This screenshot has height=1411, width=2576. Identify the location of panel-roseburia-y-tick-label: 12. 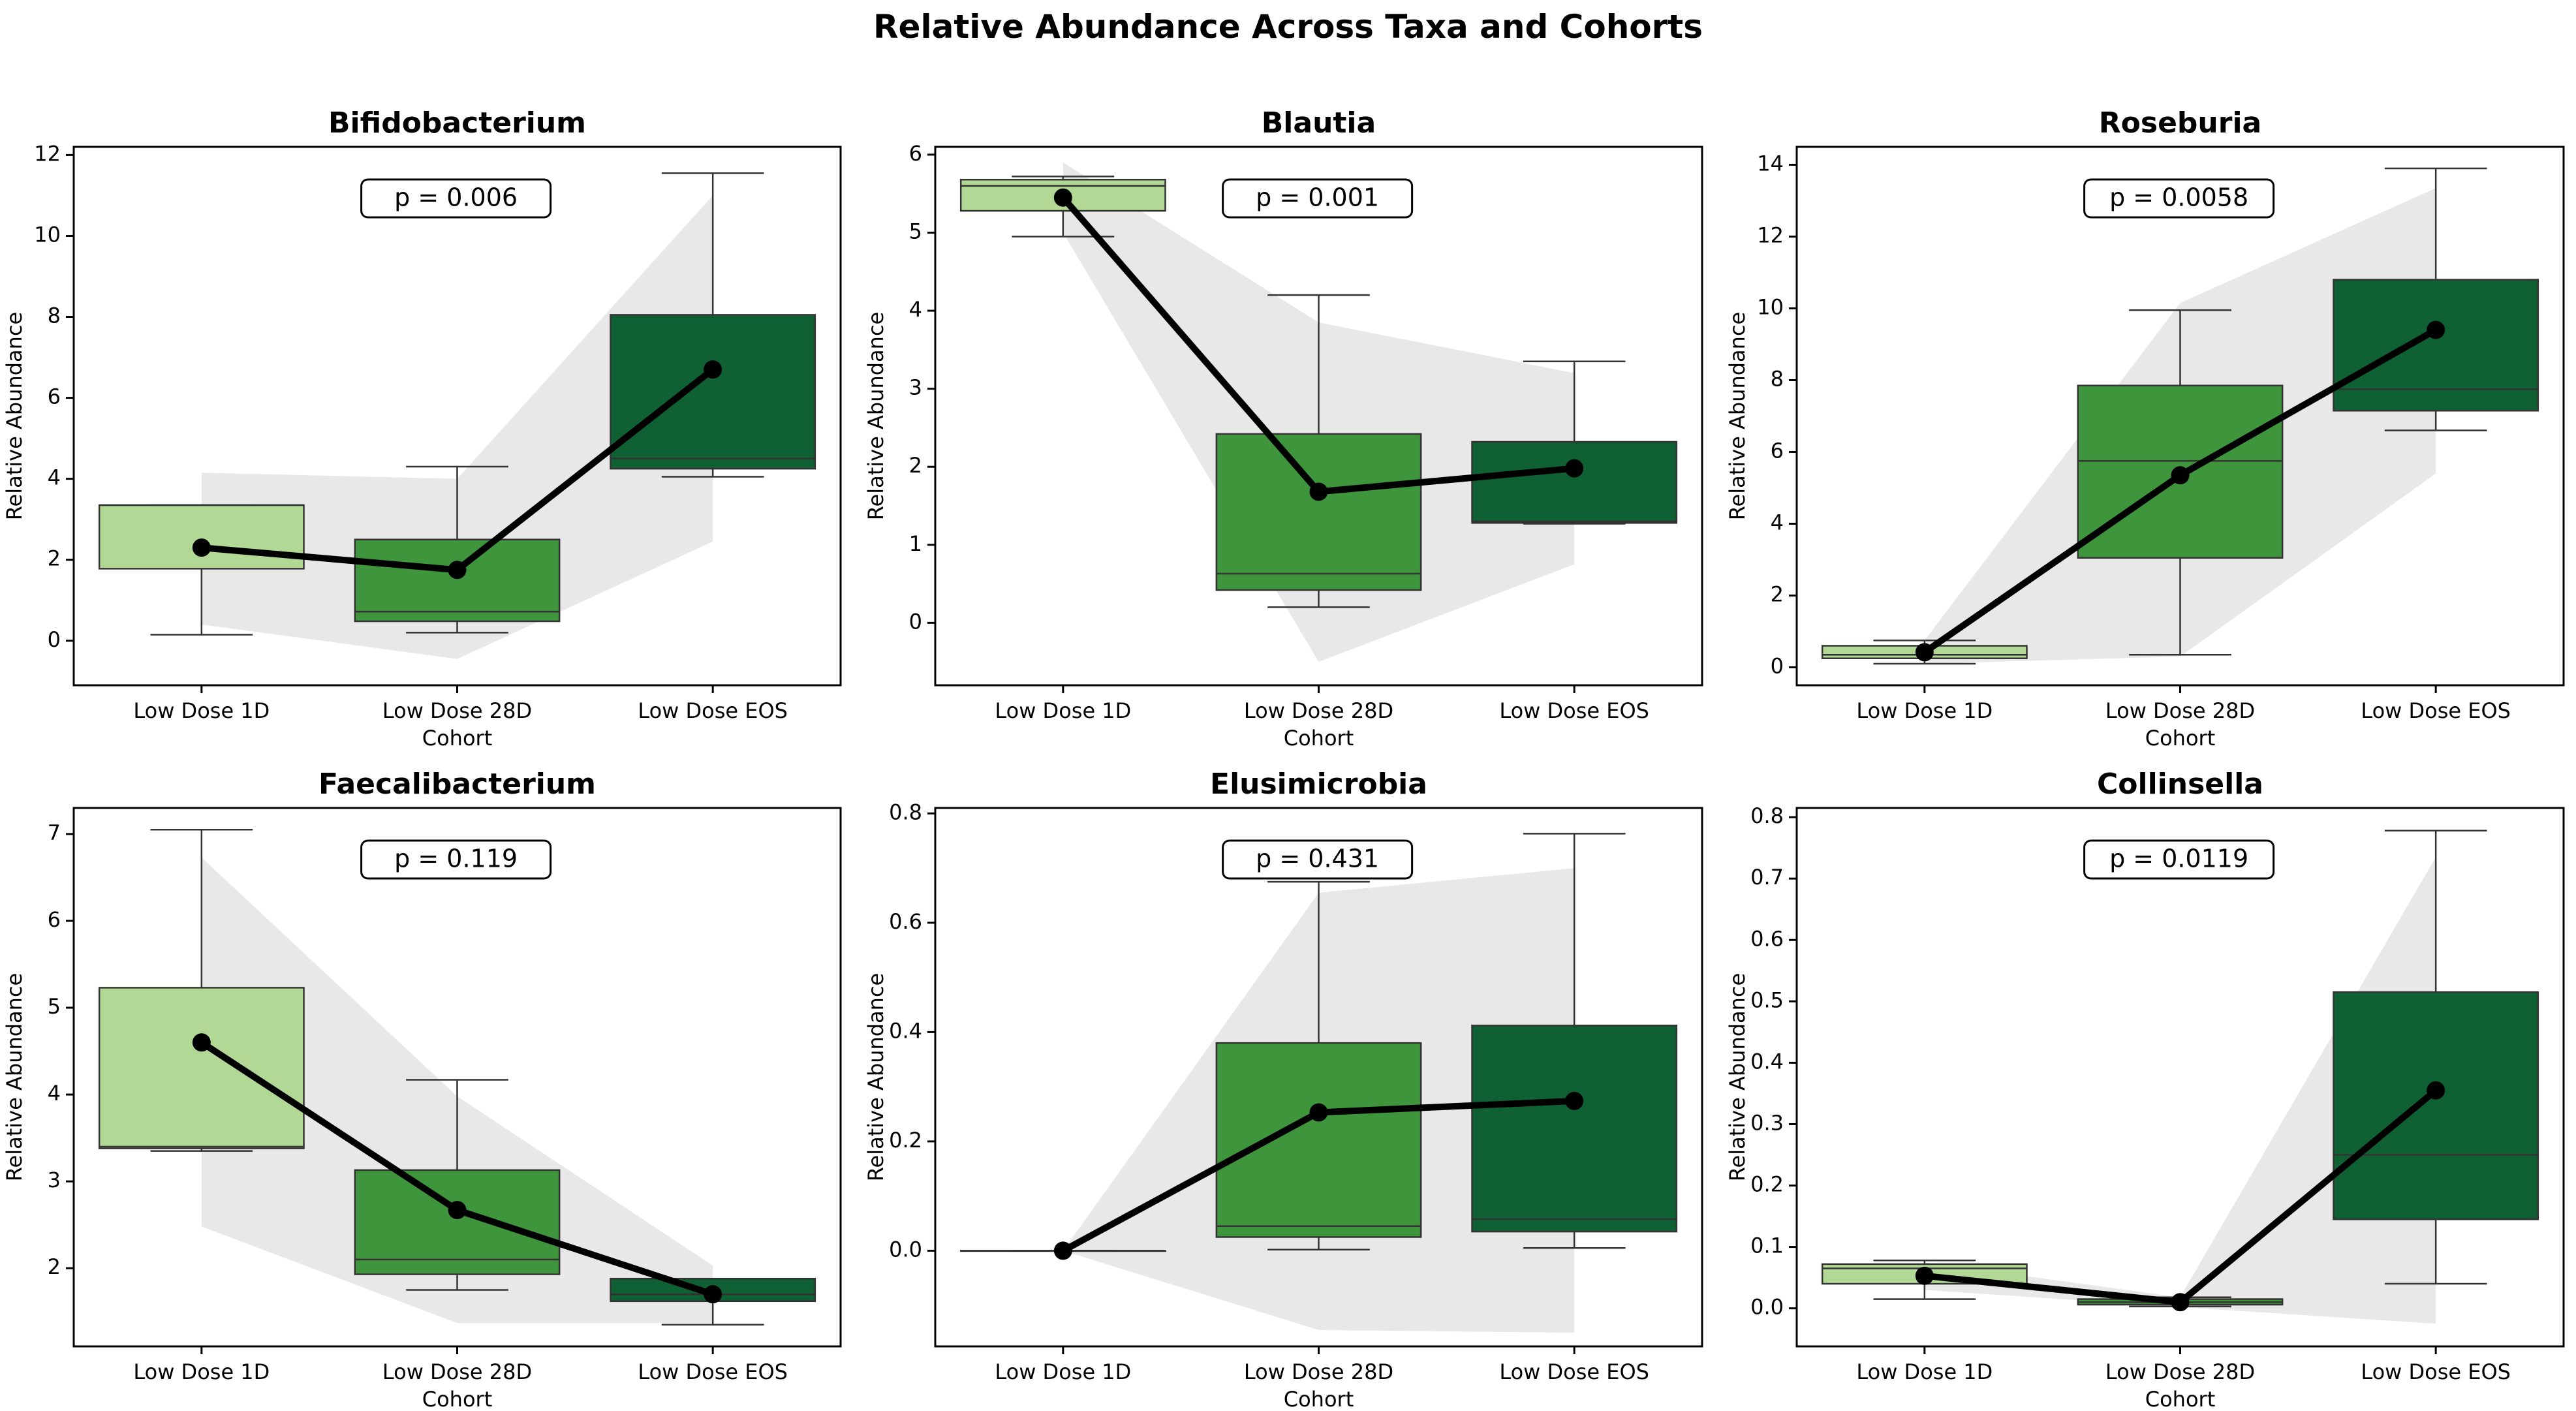
(1770, 235).